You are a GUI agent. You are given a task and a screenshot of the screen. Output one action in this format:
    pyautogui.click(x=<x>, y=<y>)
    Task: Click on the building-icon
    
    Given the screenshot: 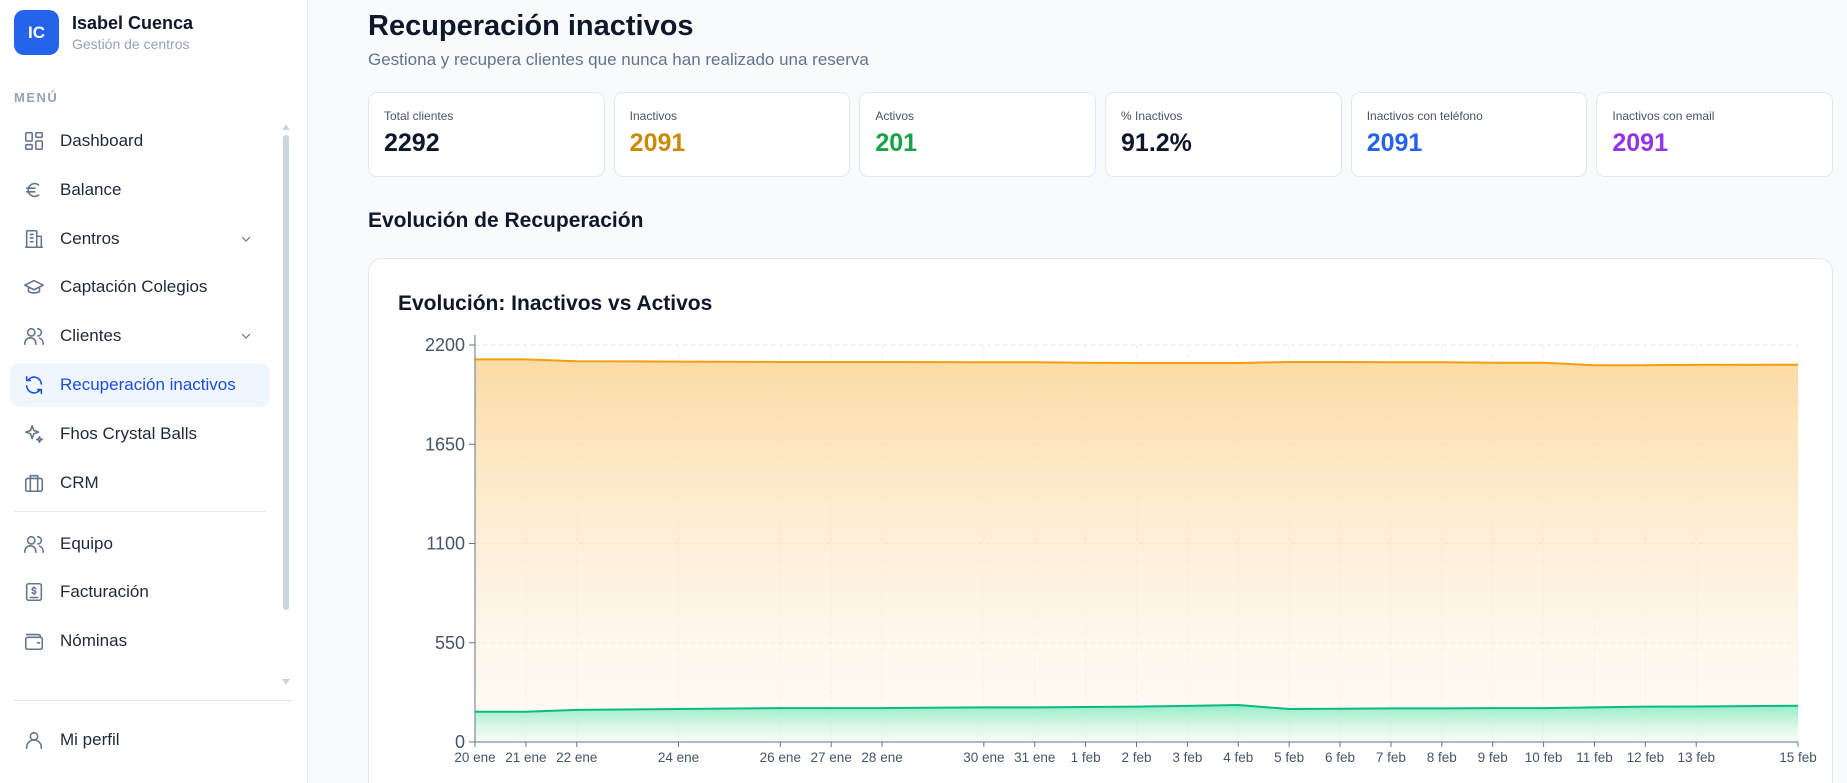 What is the action you would take?
    pyautogui.click(x=34, y=239)
    